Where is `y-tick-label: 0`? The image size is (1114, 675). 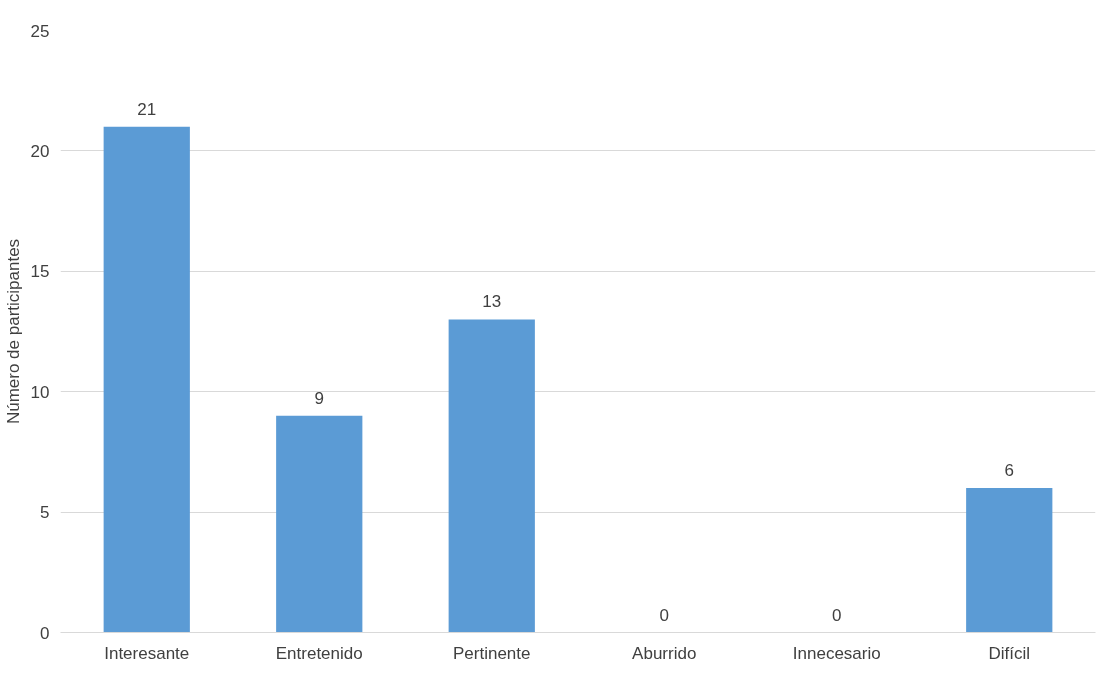
y-tick-label: 0 is located at coordinates (45, 633).